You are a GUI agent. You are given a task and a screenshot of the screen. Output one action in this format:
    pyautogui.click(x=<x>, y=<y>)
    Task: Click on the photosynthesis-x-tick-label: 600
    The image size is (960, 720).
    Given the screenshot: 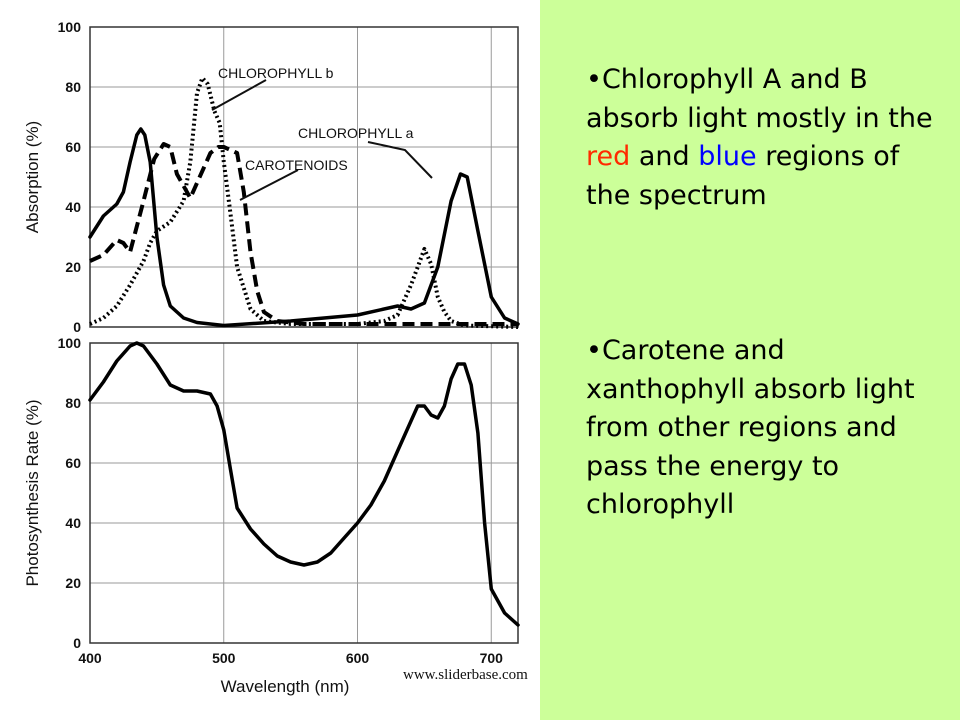 What is the action you would take?
    pyautogui.click(x=358, y=658)
    